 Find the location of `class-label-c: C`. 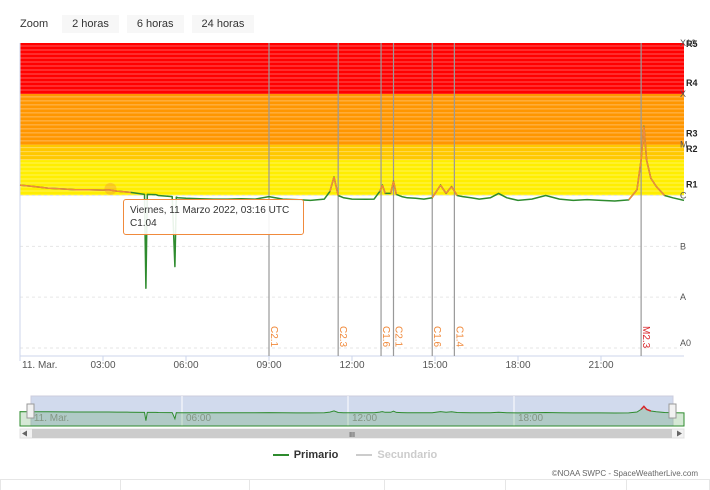

class-label-c: C is located at coordinates (683, 196).